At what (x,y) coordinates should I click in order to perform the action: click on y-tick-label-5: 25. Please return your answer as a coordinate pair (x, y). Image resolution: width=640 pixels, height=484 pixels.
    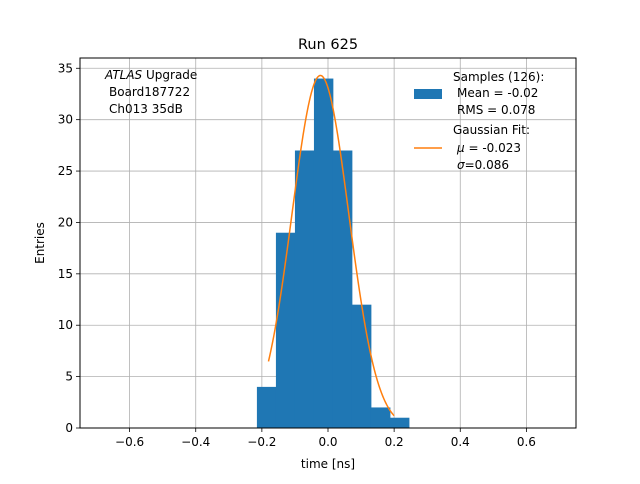
    Looking at the image, I should click on (65, 171).